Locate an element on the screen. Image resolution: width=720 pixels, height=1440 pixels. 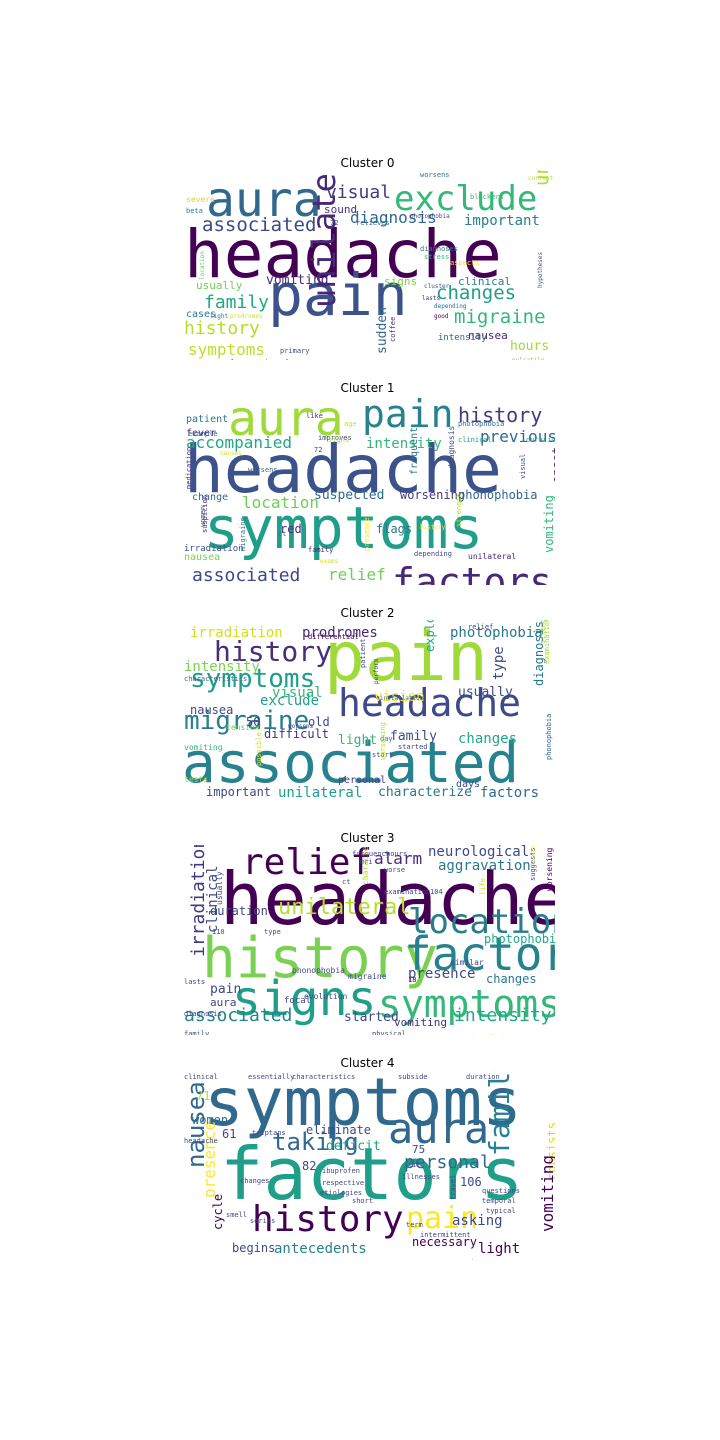
cloud-word: etiologies is located at coordinates (341, 1193).